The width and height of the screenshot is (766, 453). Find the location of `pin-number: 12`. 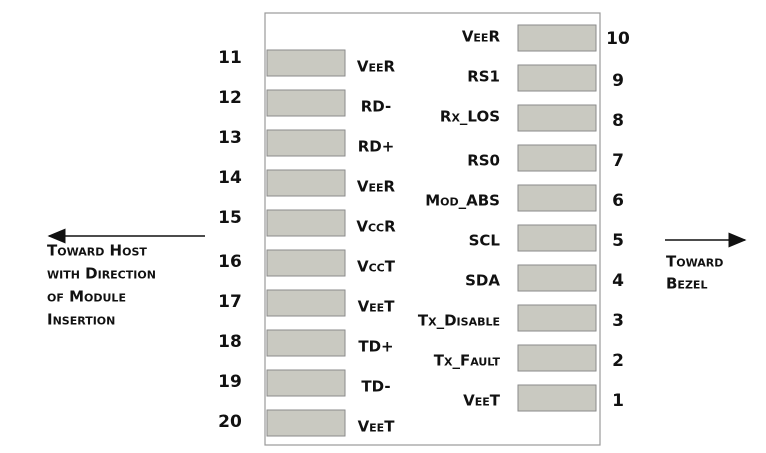

pin-number: 12 is located at coordinates (230, 98).